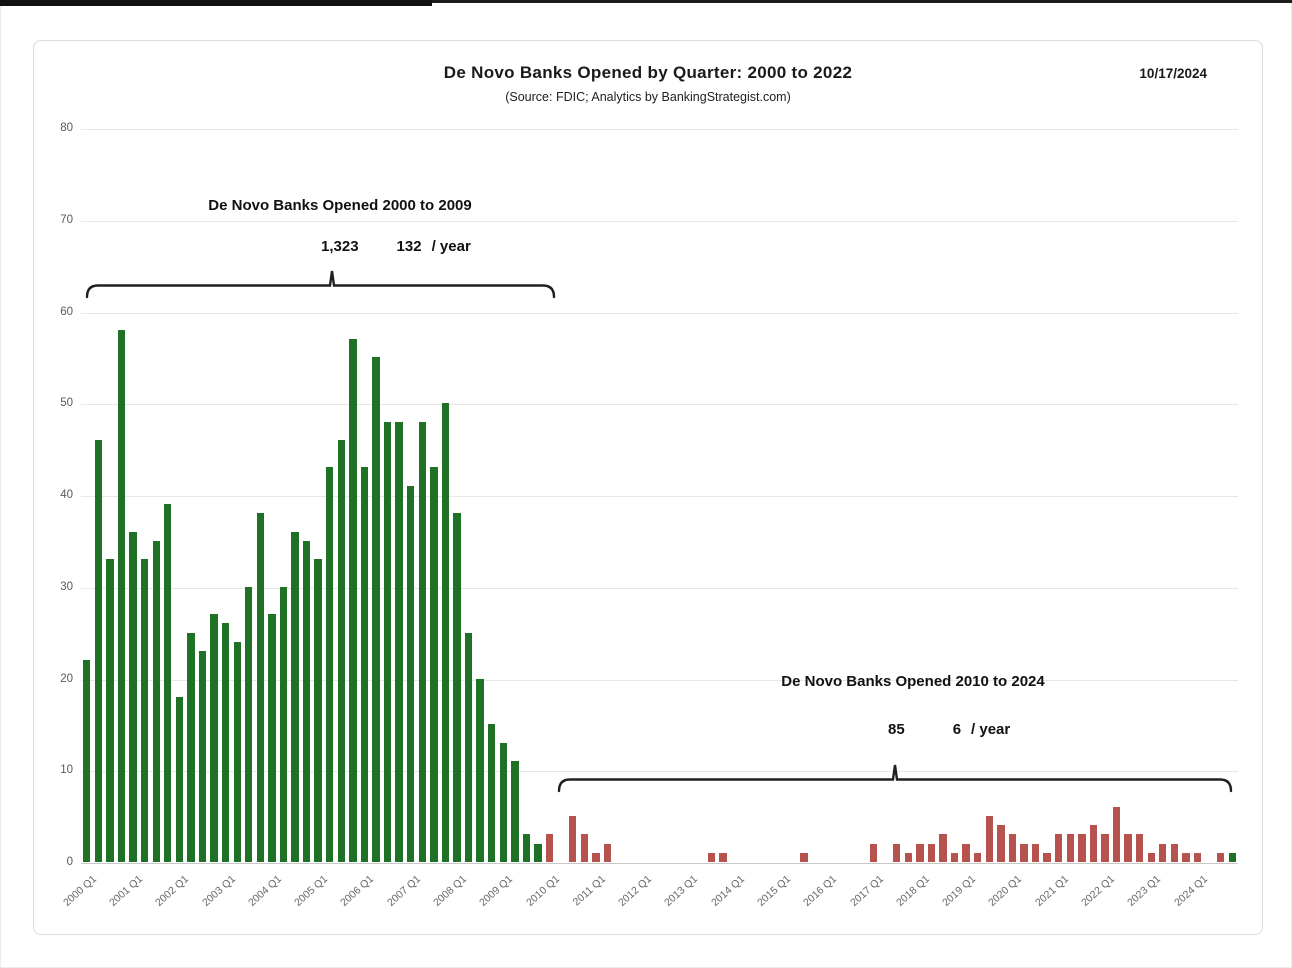 Image resolution: width=1292 pixels, height=968 pixels. What do you see at coordinates (912, 891) in the screenshot?
I see `x-axis-label-2018-q1: 2018 Q1` at bounding box center [912, 891].